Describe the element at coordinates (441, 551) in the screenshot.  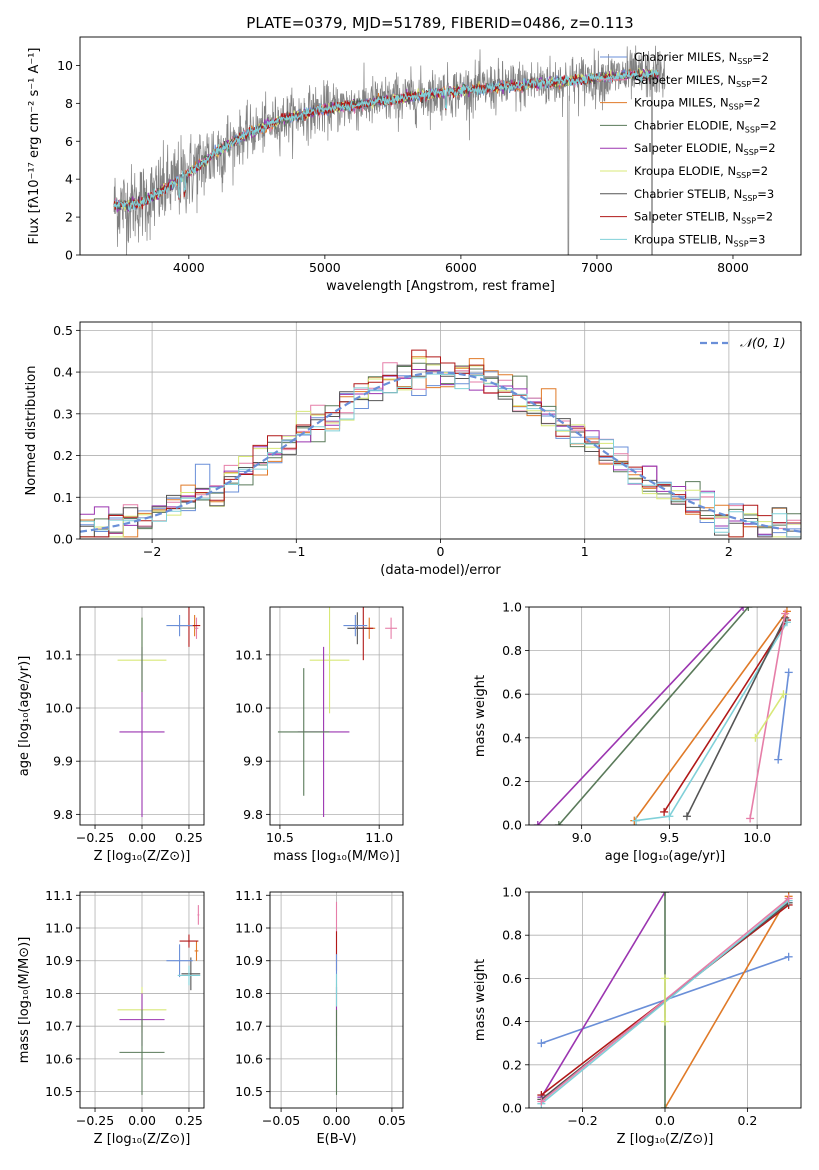
I see `x-tick-label: 0` at that location.